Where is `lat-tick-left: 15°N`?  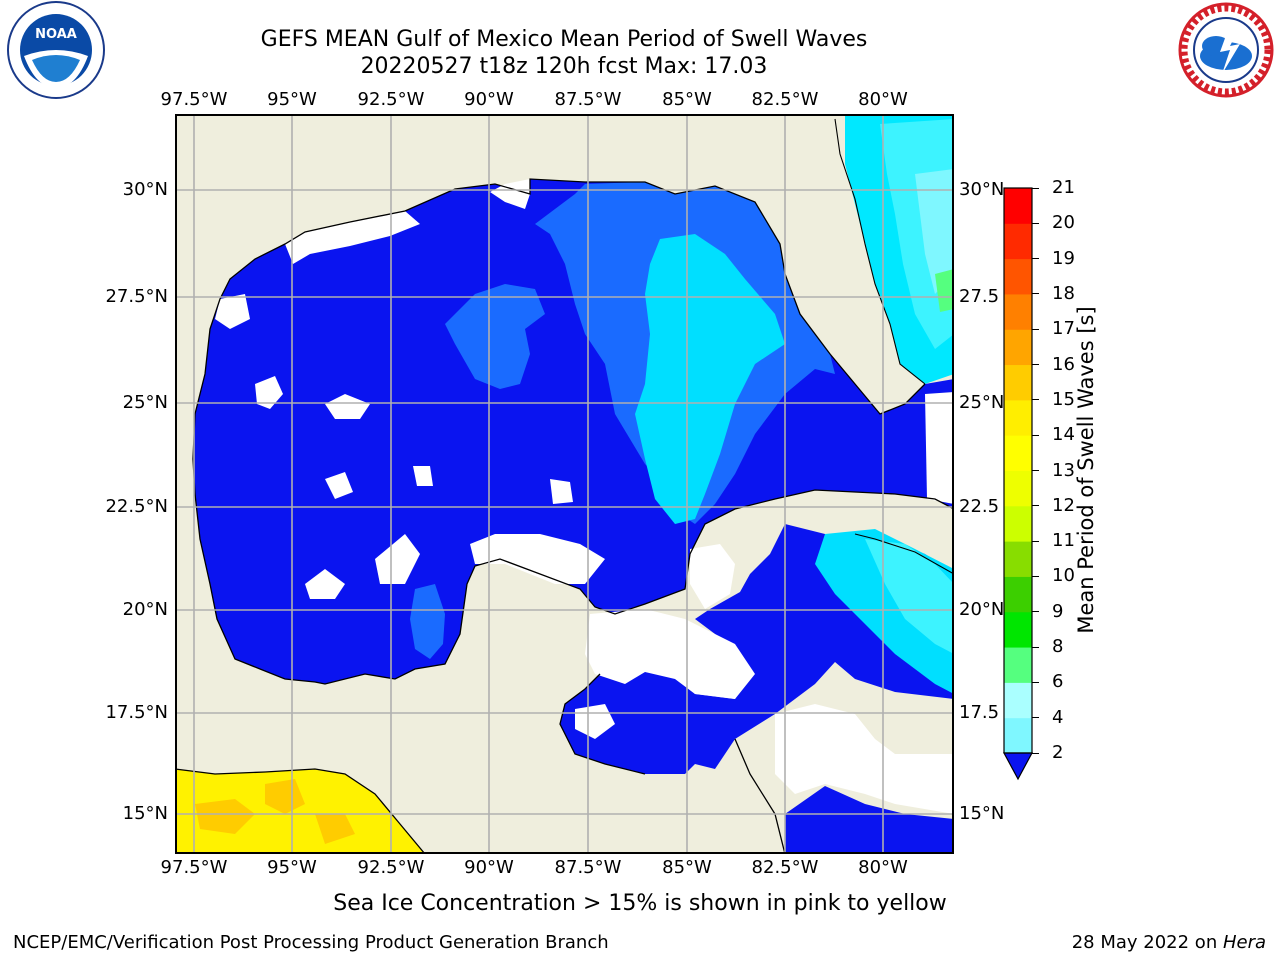 lat-tick-left: 15°N is located at coordinates (145, 813).